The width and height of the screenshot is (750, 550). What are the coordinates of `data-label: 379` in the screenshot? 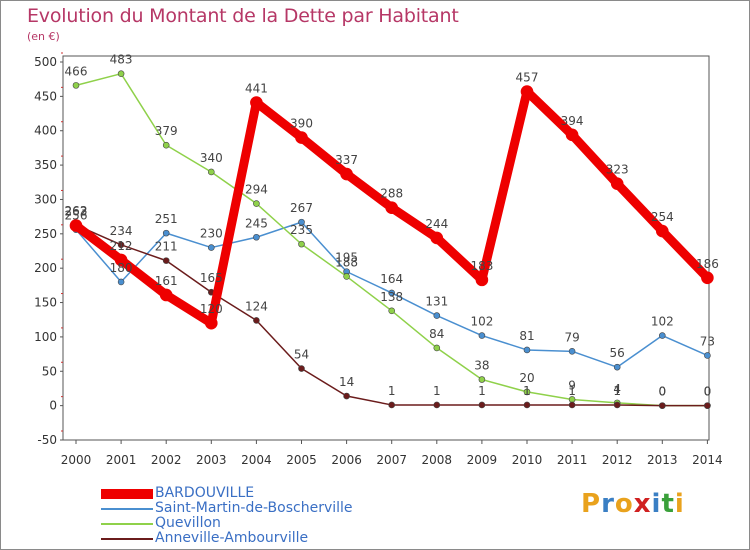 It's located at (166, 131).